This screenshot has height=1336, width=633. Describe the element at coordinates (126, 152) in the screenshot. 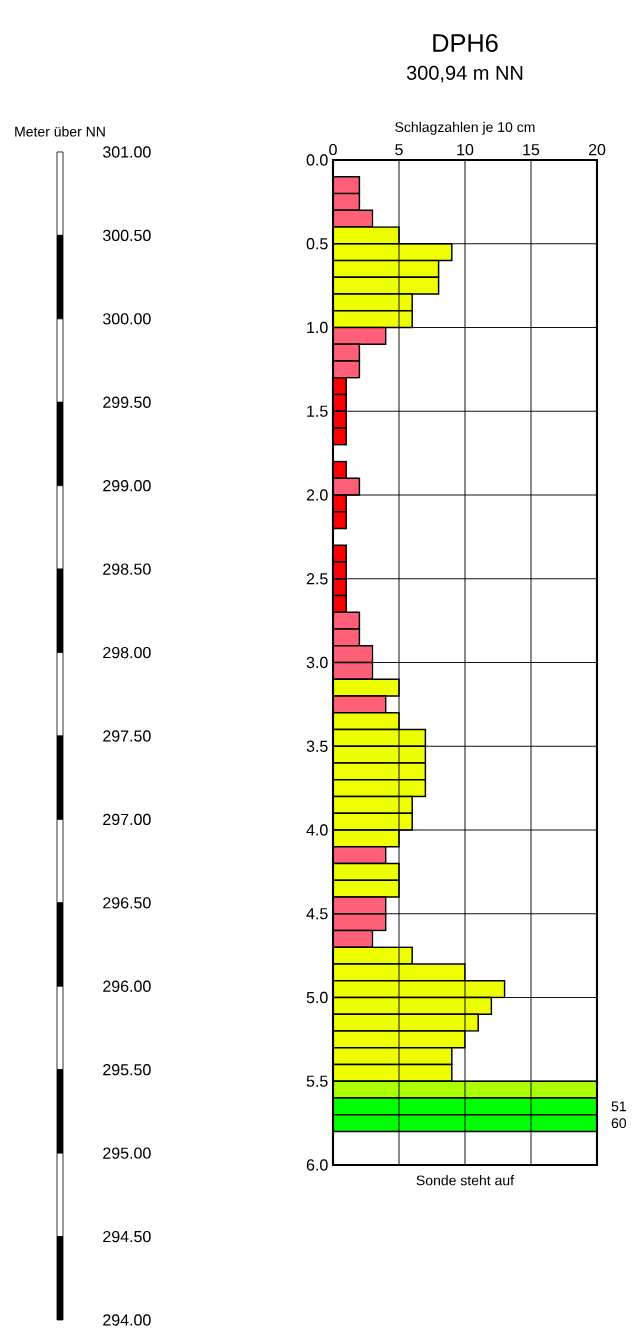

I see `y2-tick-label: 301.00` at that location.